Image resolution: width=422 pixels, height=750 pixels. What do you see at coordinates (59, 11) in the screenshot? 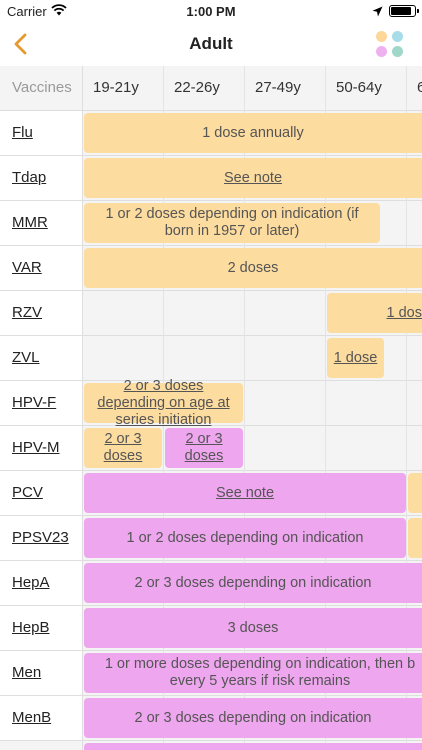
I see `wifi-icon` at bounding box center [59, 11].